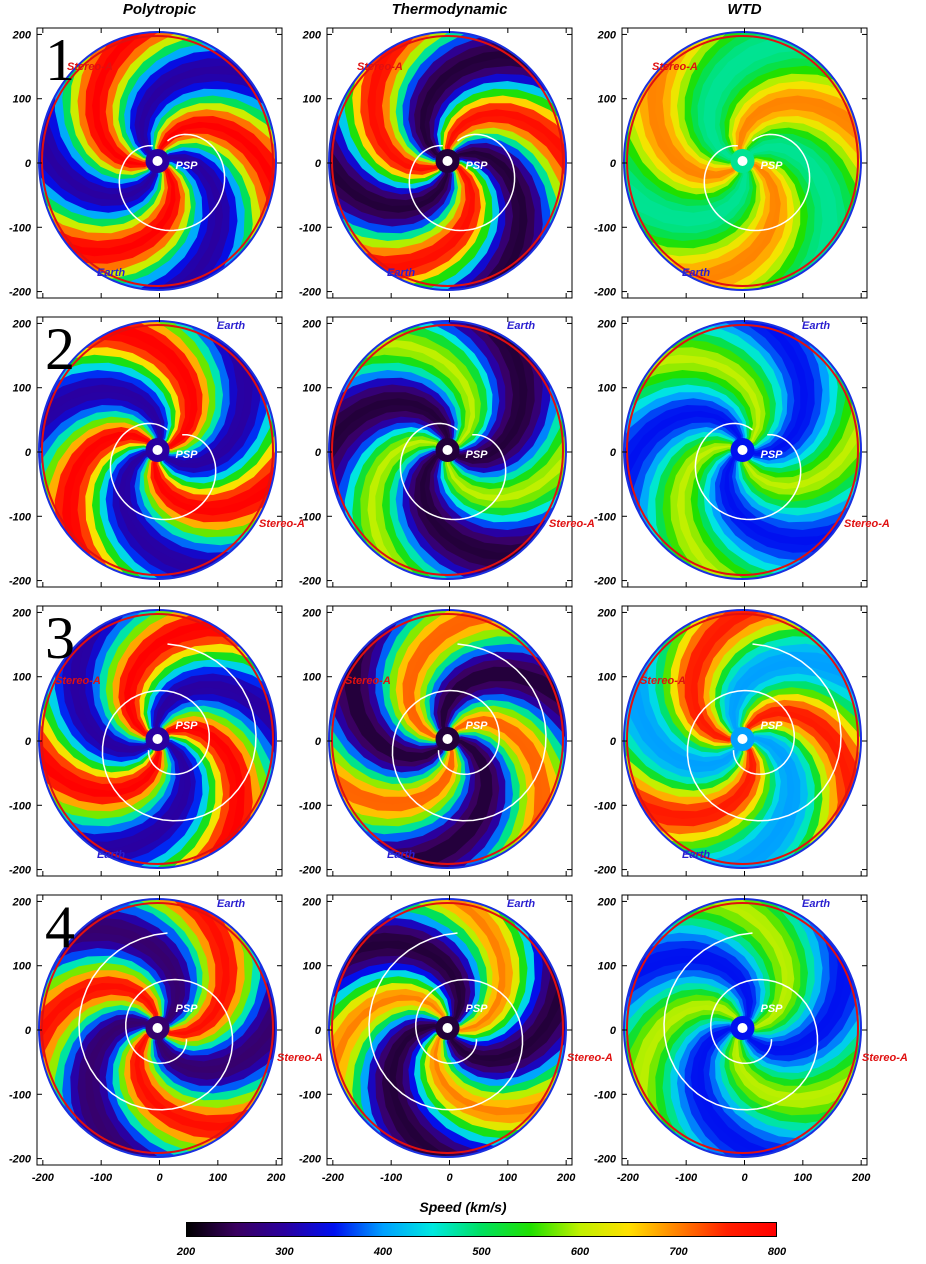 This screenshot has width=926, height=1264. I want to click on row-number: 3, so click(60, 638).